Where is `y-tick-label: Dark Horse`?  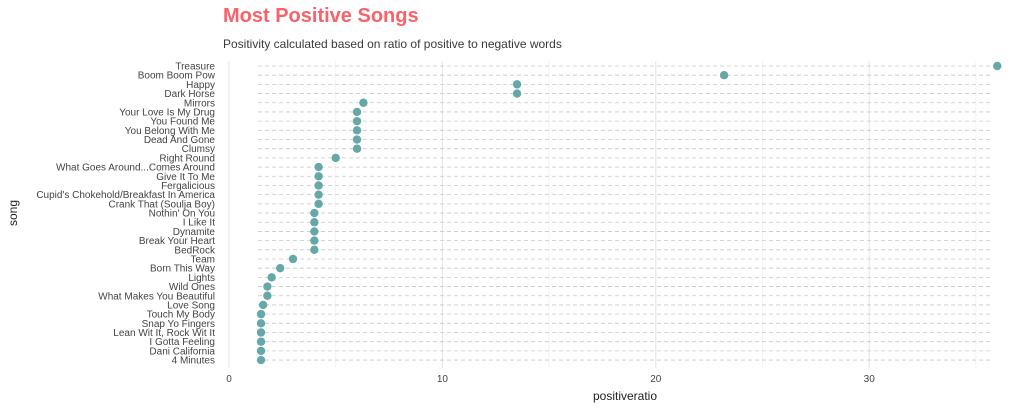 y-tick-label: Dark Horse is located at coordinates (189, 94).